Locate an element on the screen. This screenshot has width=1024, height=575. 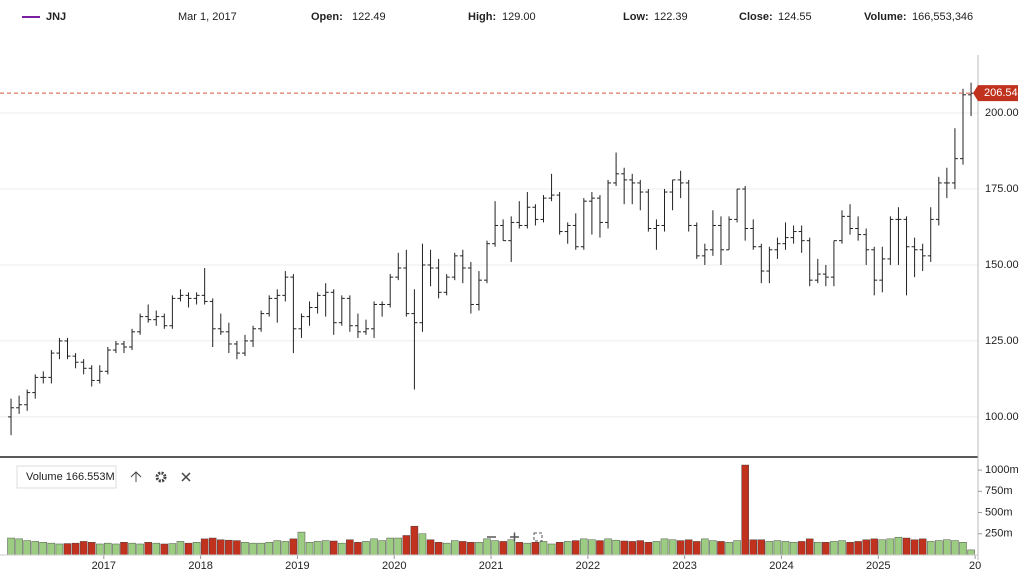
last-price-box is located at coordinates (995, 93).